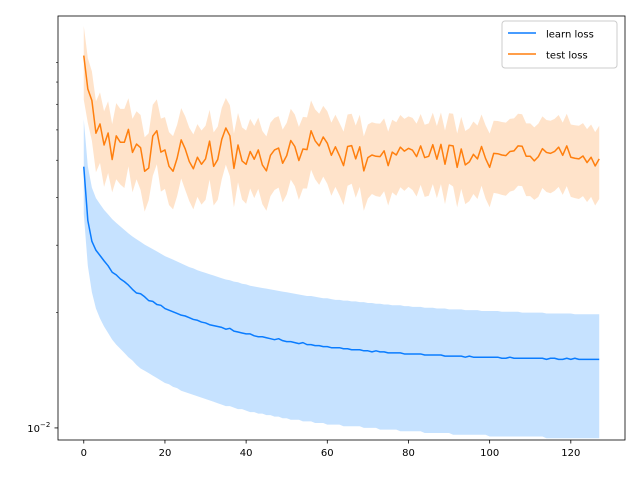 The height and width of the screenshot is (480, 640). Describe the element at coordinates (408, 453) in the screenshot. I see `x-tick-label: 80` at that location.